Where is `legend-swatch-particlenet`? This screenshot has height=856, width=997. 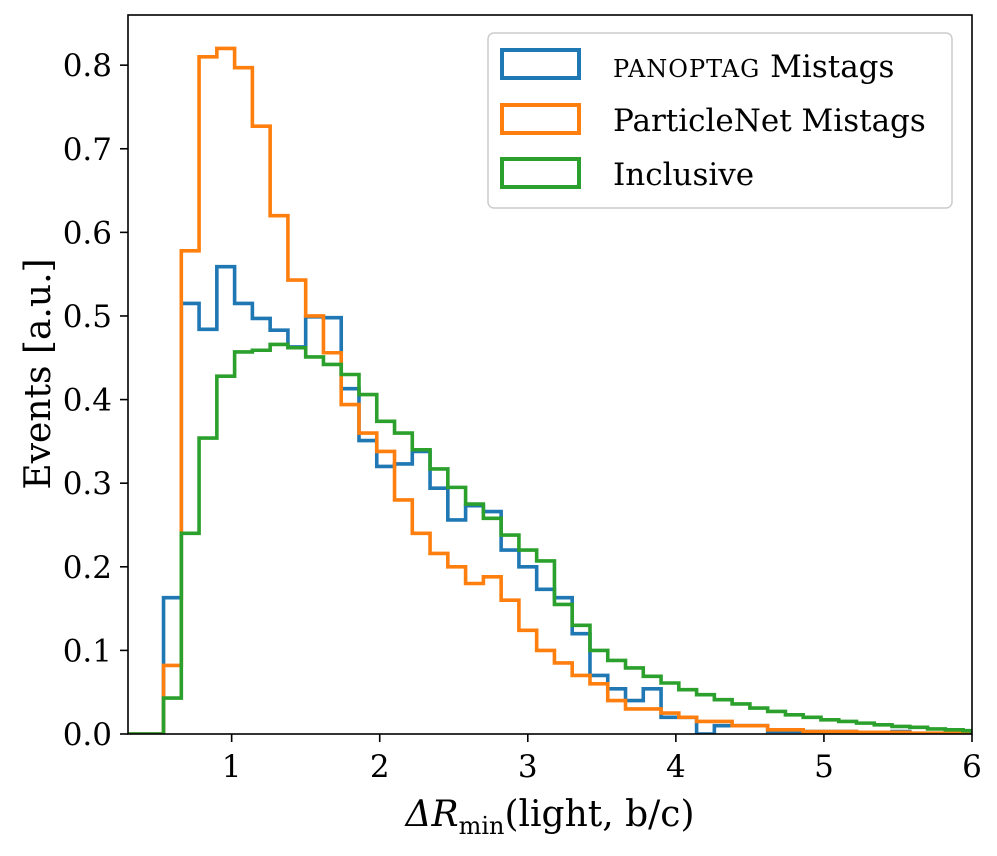 legend-swatch-particlenet is located at coordinates (540, 119).